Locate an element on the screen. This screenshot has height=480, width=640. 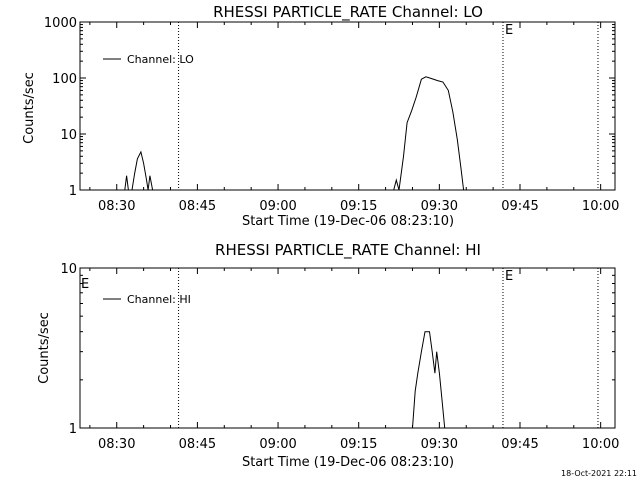
legend-label: Channel: LO is located at coordinates (160, 59).